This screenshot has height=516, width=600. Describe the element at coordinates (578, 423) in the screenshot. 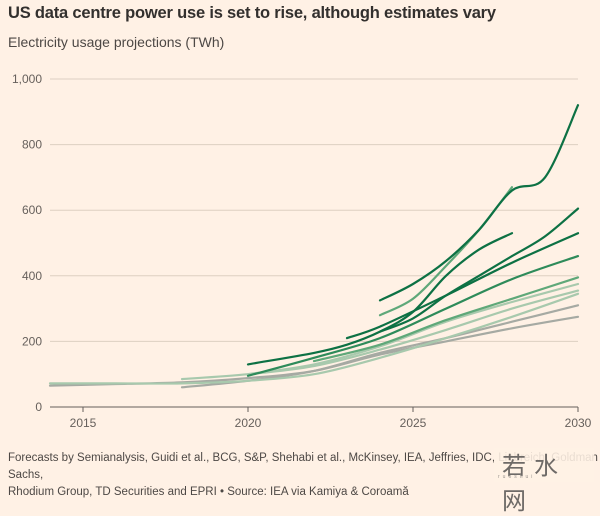

I see `x-tick-label: 2030` at that location.